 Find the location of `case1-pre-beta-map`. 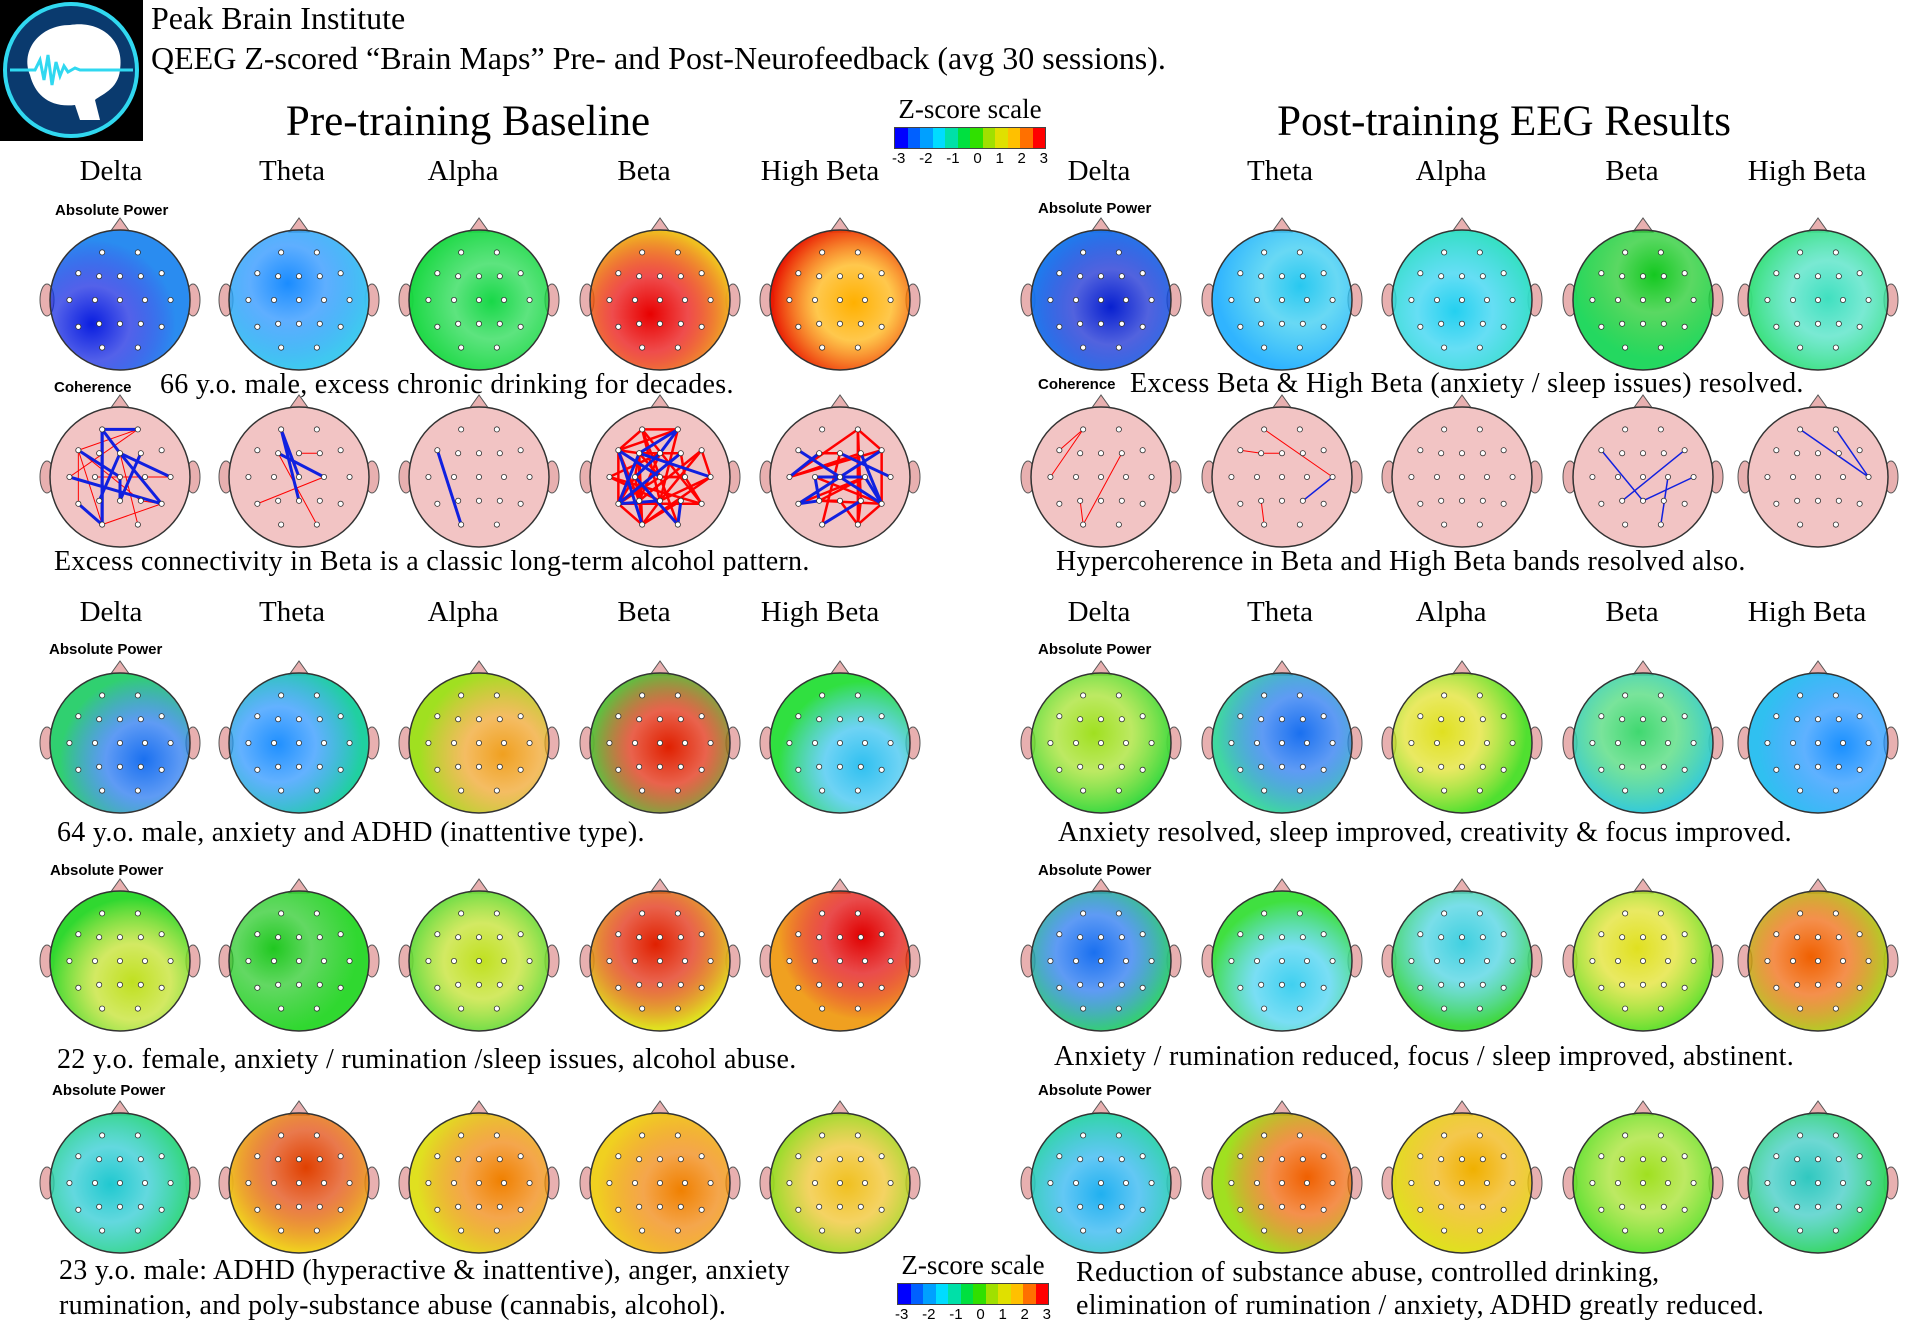

case1-pre-beta-map is located at coordinates (660, 294).